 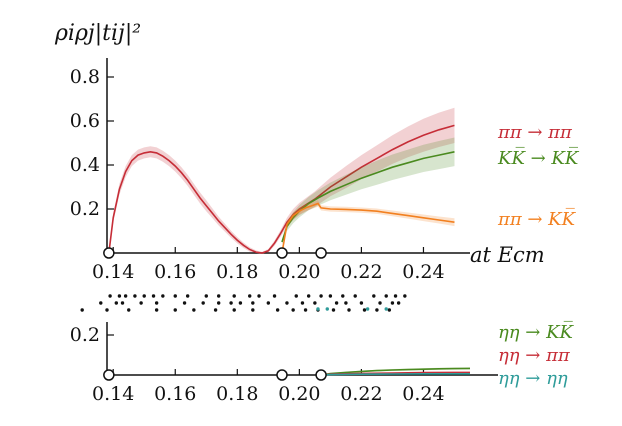 I want to click on lower-threshold-markers, so click(x=215, y=375).